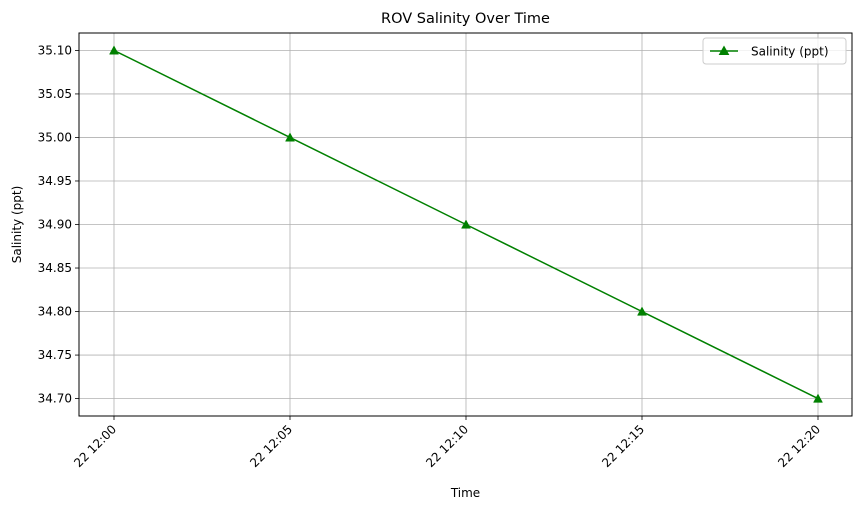 Image resolution: width=863 pixels, height=510 pixels. Describe the element at coordinates (55, 94) in the screenshot. I see `y-tick-label: 35.05` at that location.